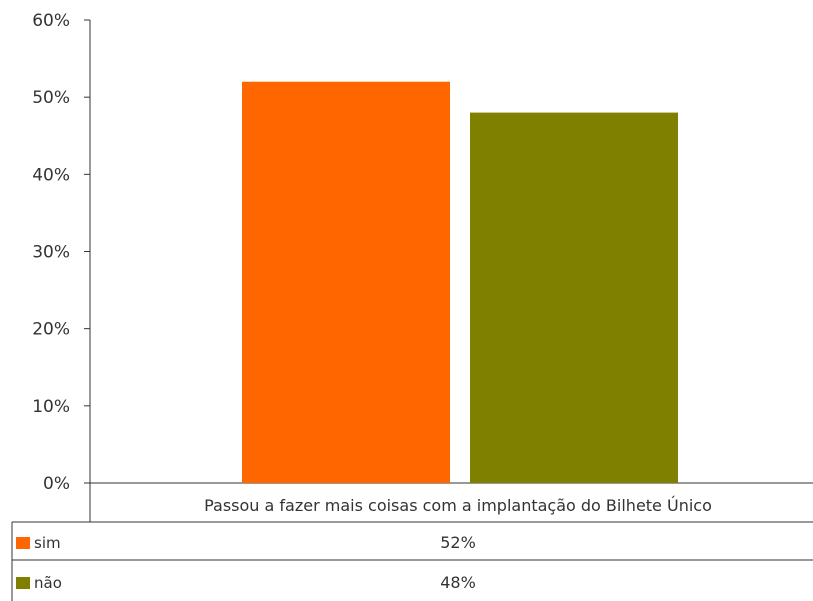  I want to click on y-tick-label: 30%, so click(51, 253).